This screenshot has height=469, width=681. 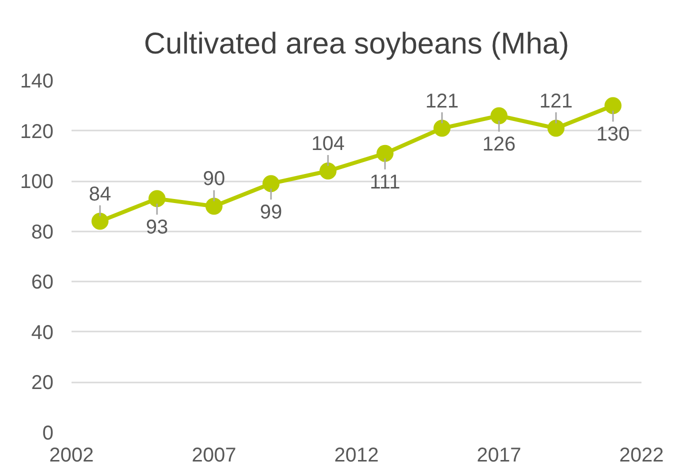 I want to click on data-label: 111, so click(x=385, y=182).